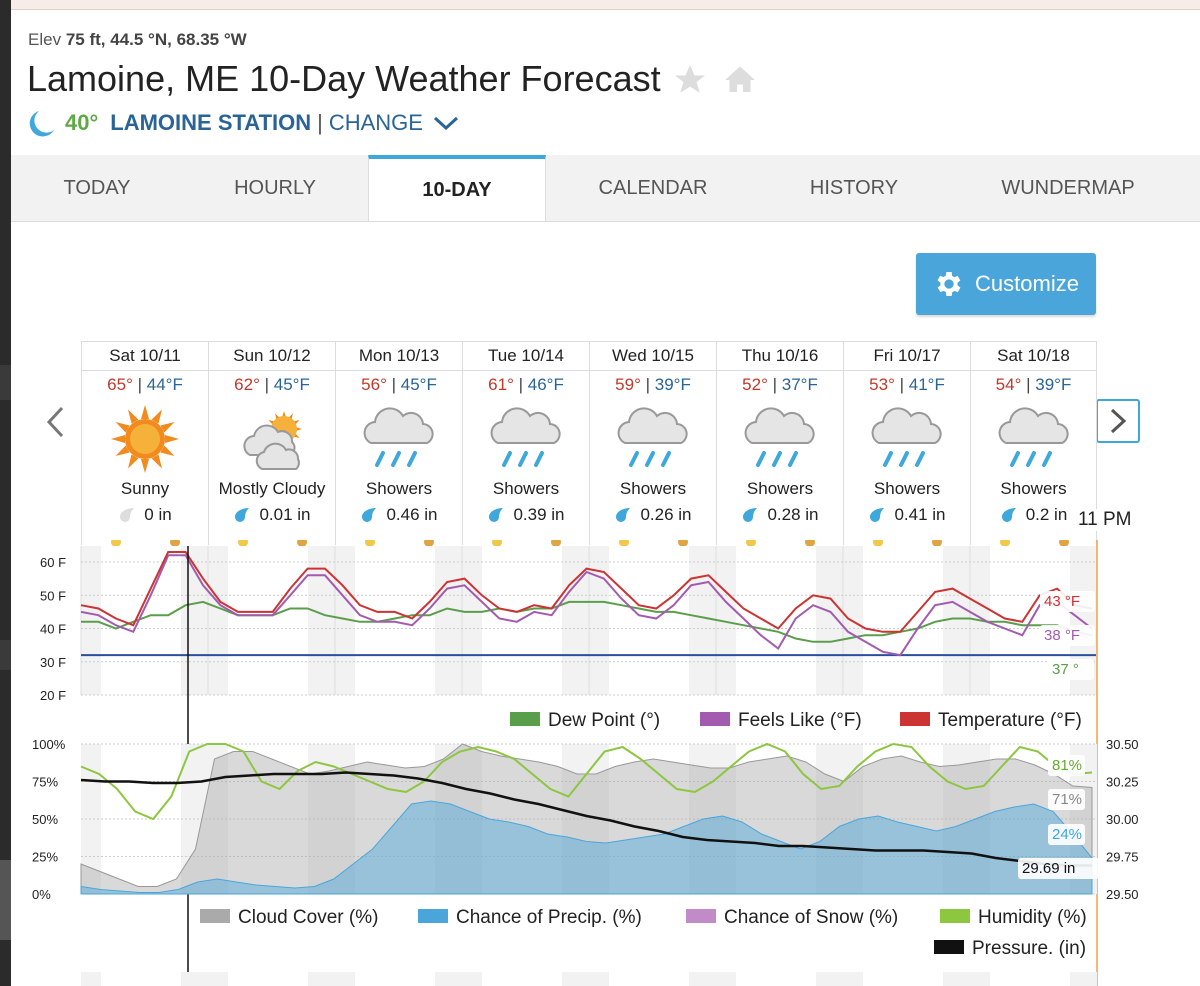  What do you see at coordinates (211, 39) in the screenshot?
I see `longitude: 68.35 °W` at bounding box center [211, 39].